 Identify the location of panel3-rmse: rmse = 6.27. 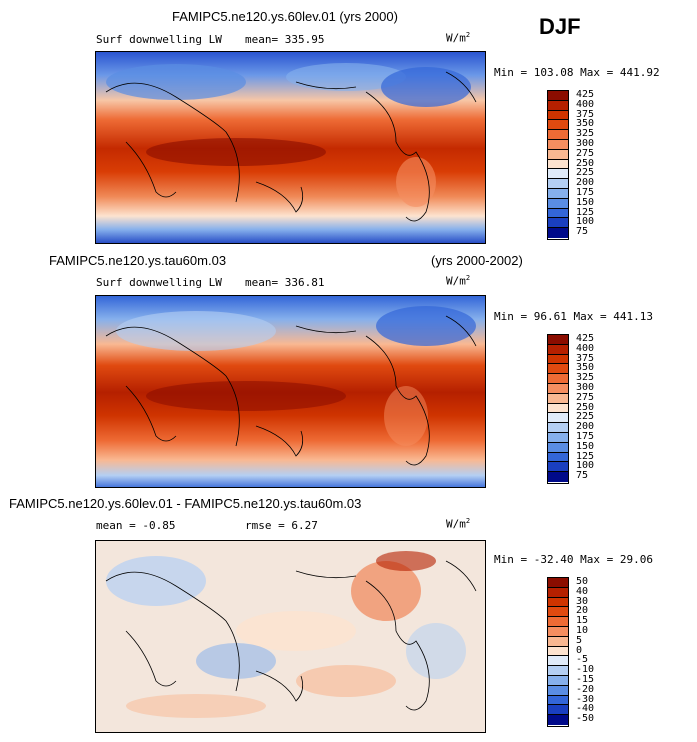
(281, 525).